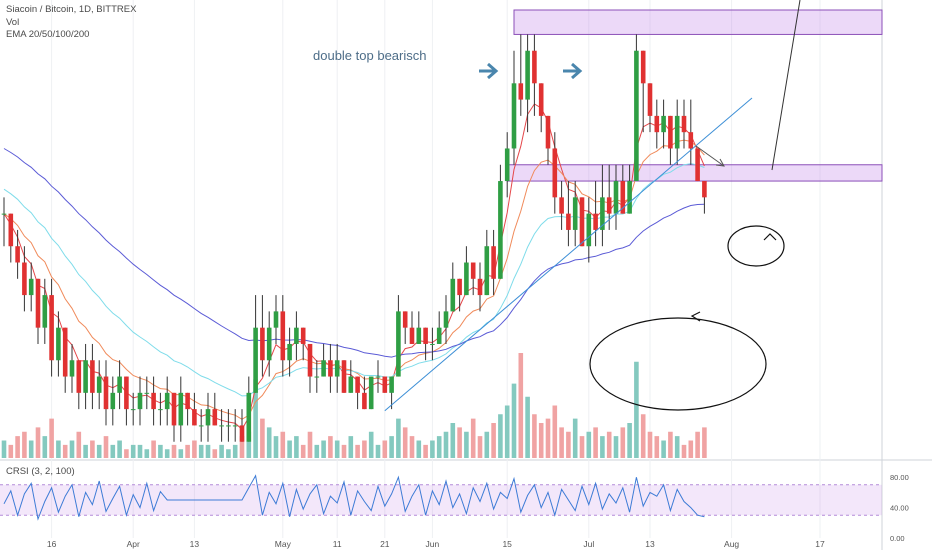  Describe the element at coordinates (899, 477) in the screenshot. I see `crsi-tick-label: 80.00` at that location.